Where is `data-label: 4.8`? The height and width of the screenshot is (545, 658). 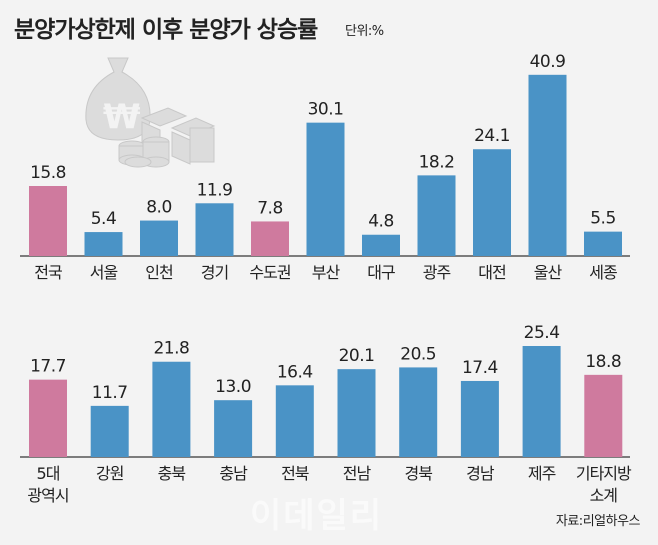
data-label: 4.8 is located at coordinates (381, 222).